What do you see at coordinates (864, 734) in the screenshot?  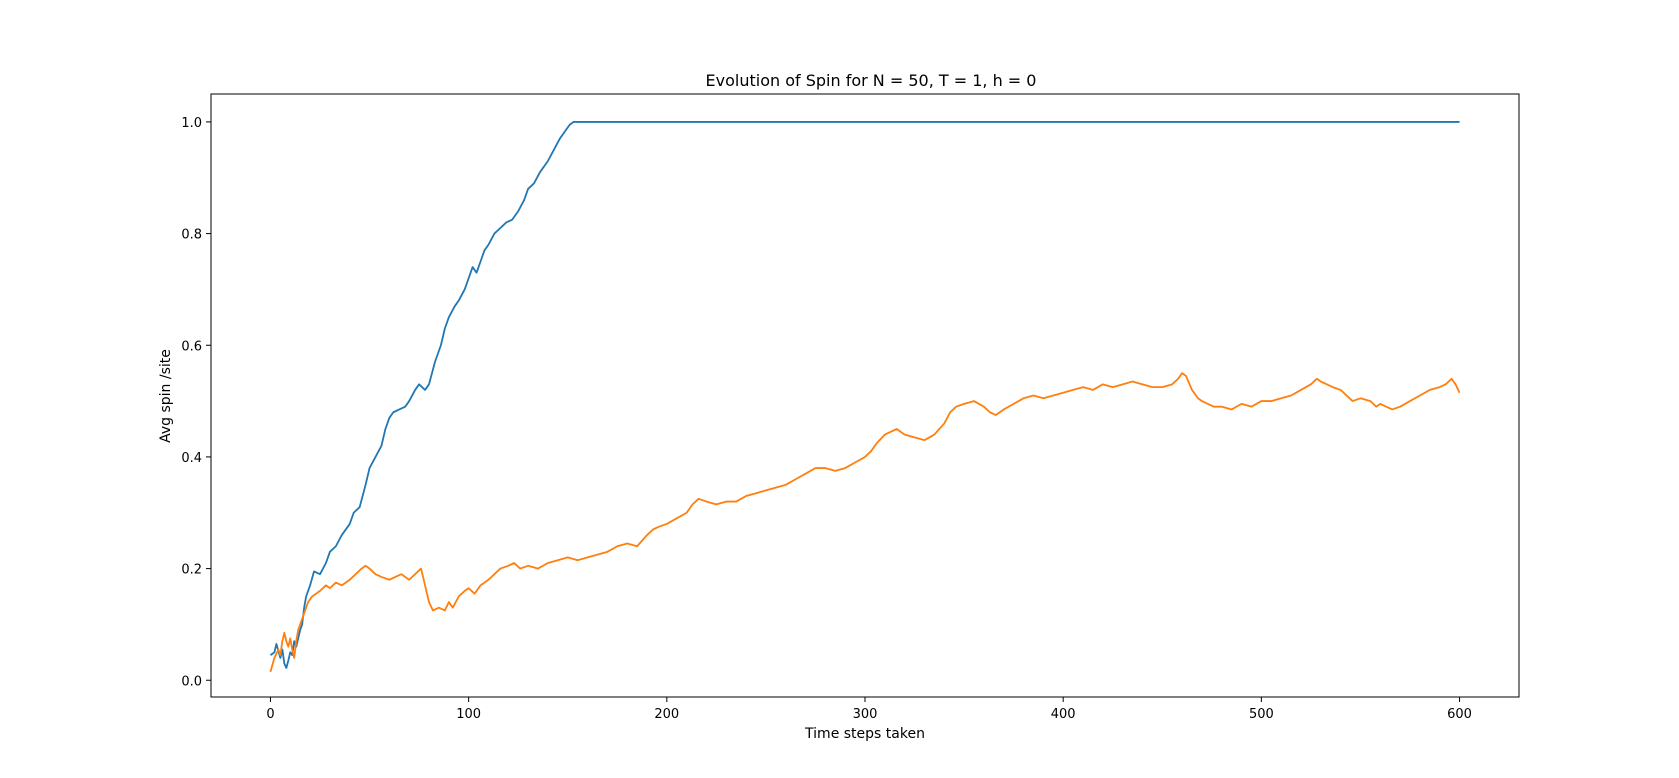 I see `x-axis-label: Time steps taken` at bounding box center [864, 734].